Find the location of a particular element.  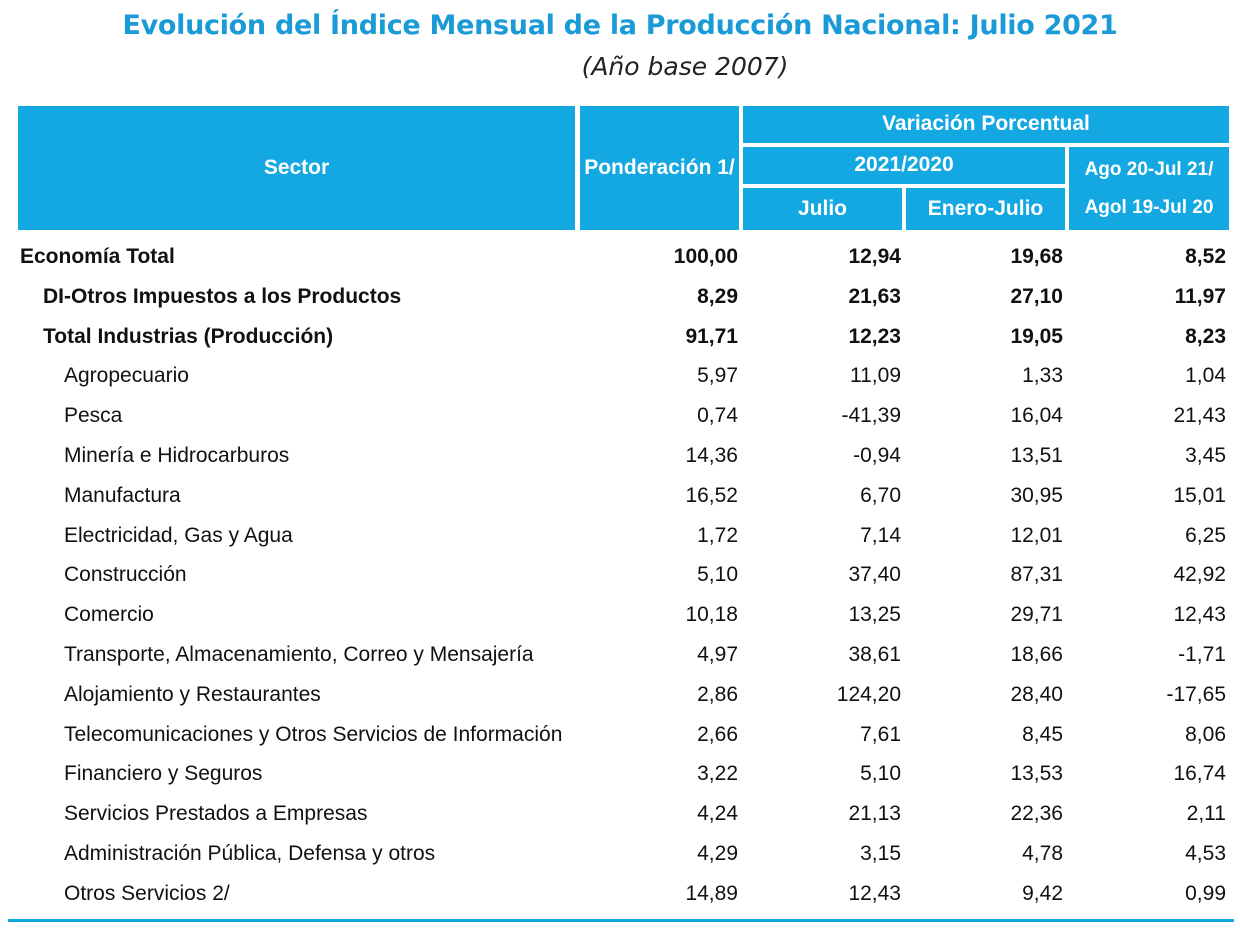

julio-cell: 6,70 is located at coordinates (880, 495).